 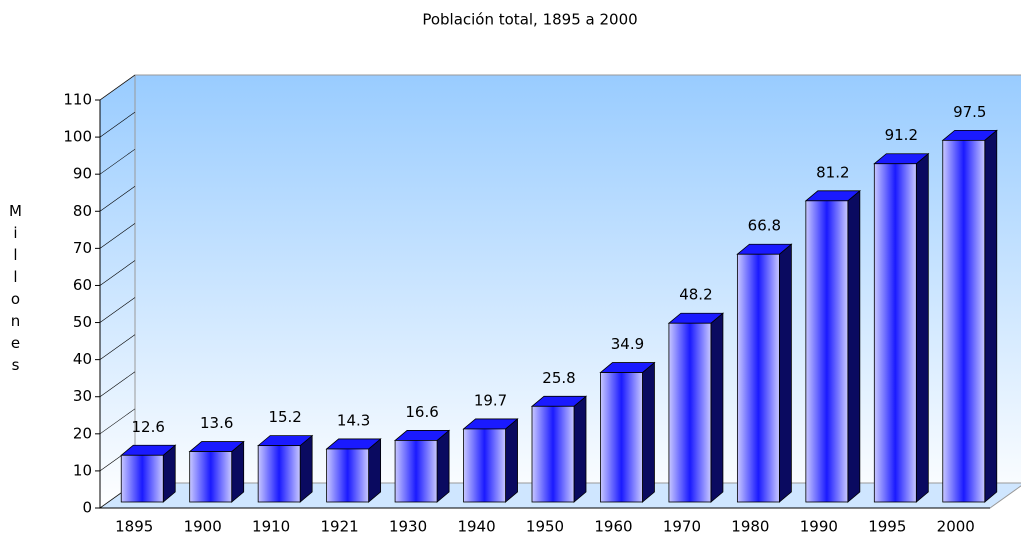 What do you see at coordinates (82, 359) in the screenshot?
I see `y-tick-label: 40` at bounding box center [82, 359].